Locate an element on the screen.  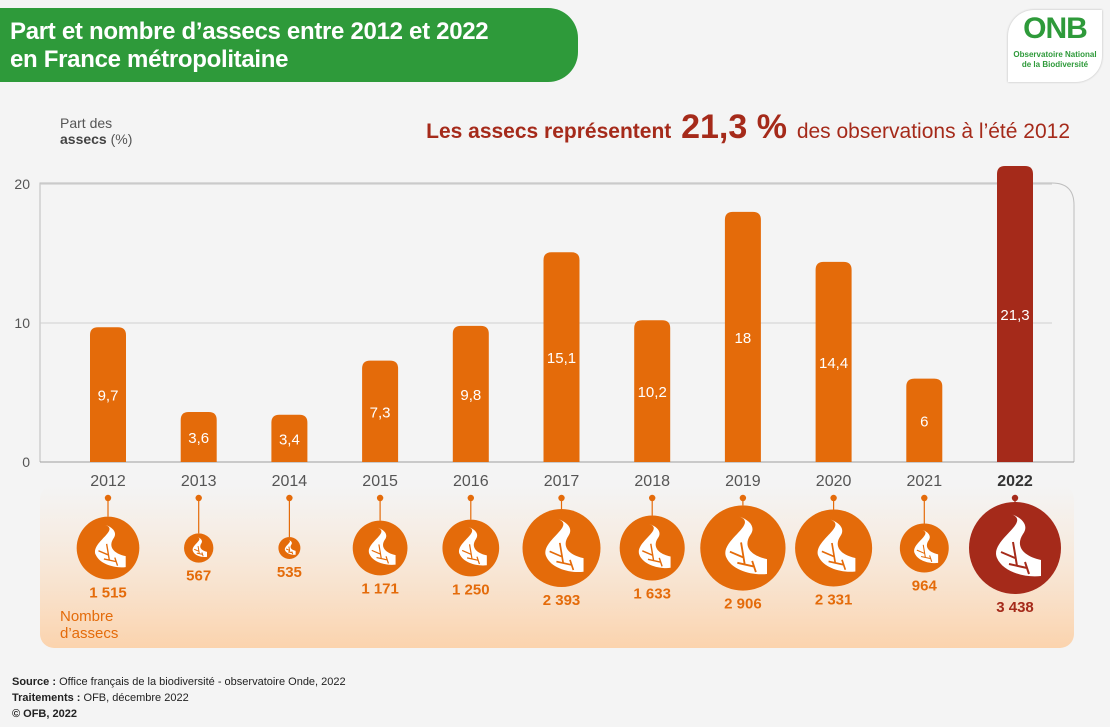
bar-value-2017: 15,1 is located at coordinates (561, 358).